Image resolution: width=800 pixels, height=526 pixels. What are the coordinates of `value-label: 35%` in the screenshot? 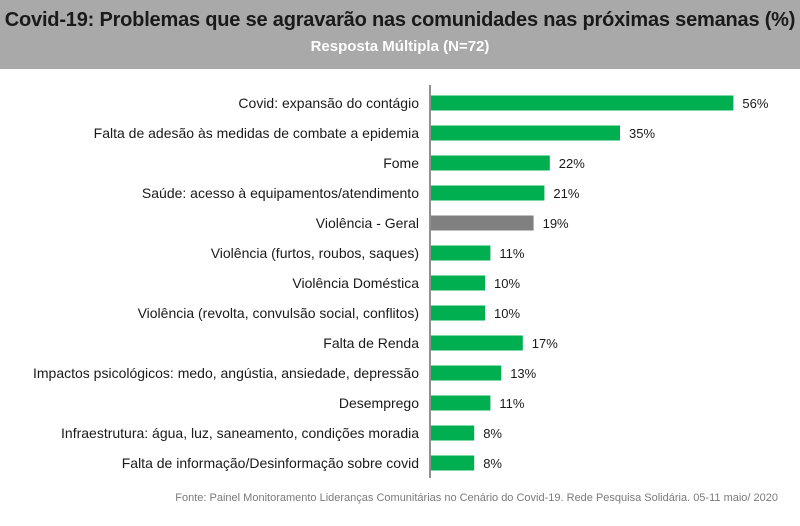 It's located at (642, 133).